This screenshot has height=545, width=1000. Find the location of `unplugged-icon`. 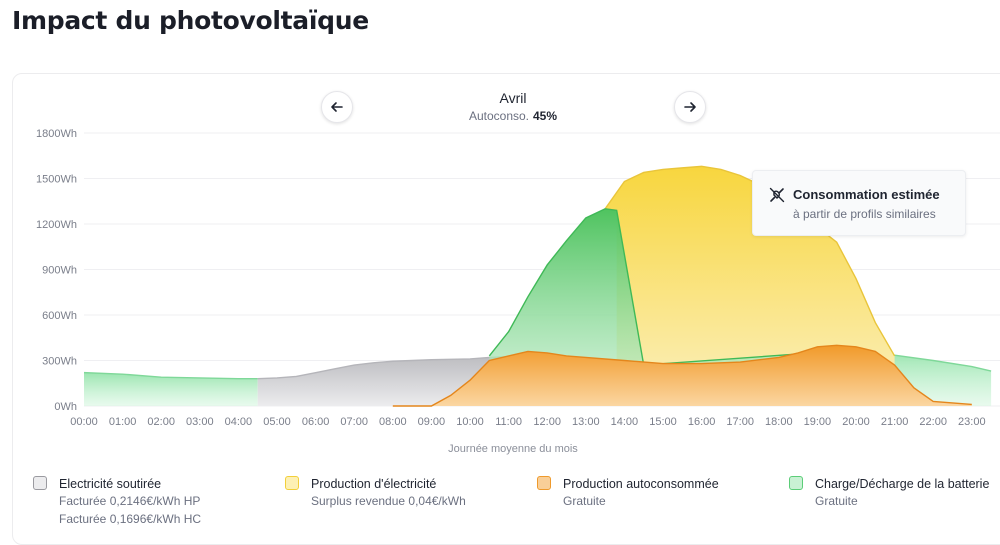

unplugged-icon is located at coordinates (777, 195).